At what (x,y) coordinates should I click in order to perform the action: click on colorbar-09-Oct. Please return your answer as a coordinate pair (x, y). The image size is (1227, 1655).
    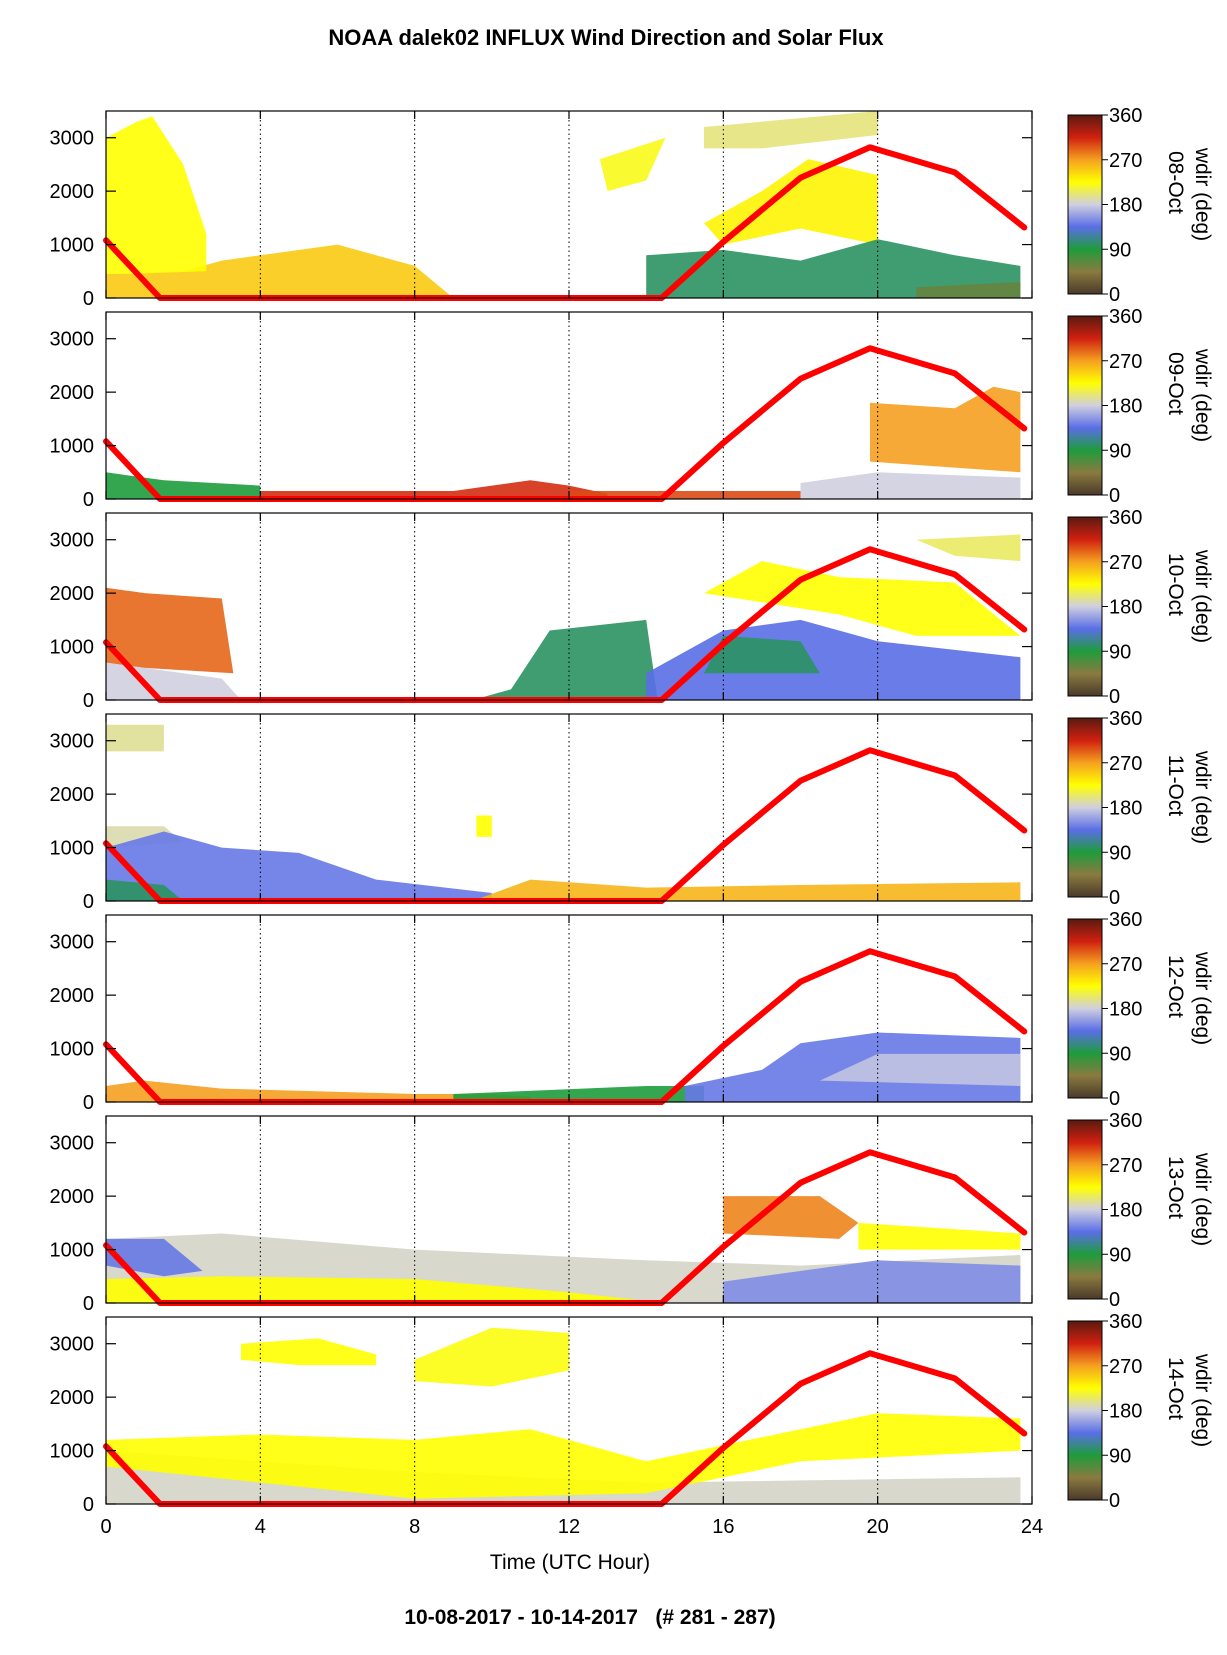
    Looking at the image, I should click on (1085, 405).